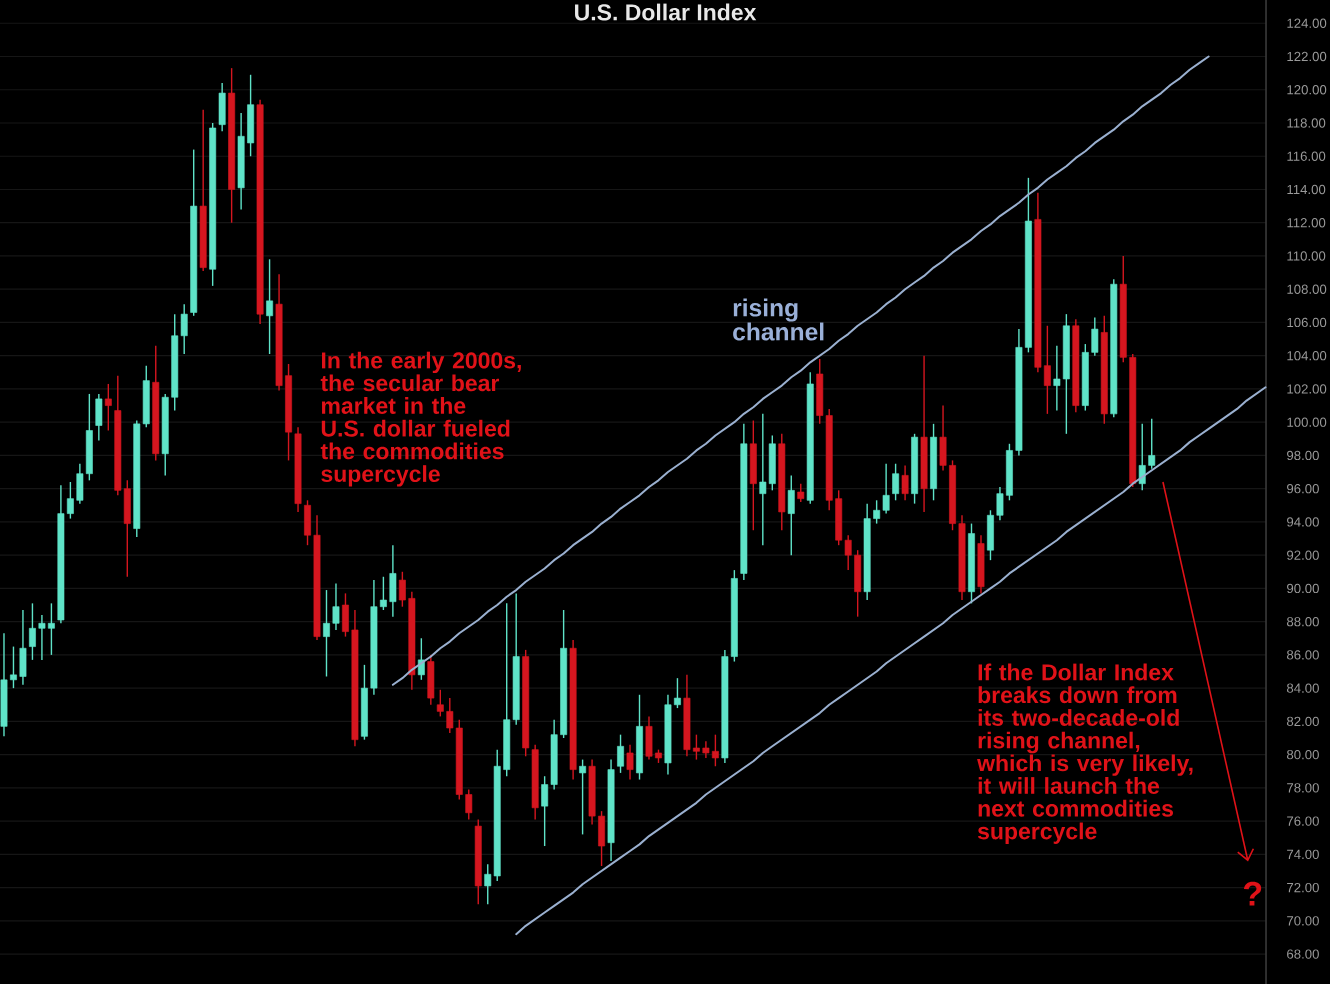 Image resolution: width=1330 pixels, height=984 pixels. What do you see at coordinates (1085, 753) in the screenshot?
I see `annotation: If the Dollar Index breaks down from its two-decade-old rising channel, which is very likely, it will launch the next commodities supercycle` at bounding box center [1085, 753].